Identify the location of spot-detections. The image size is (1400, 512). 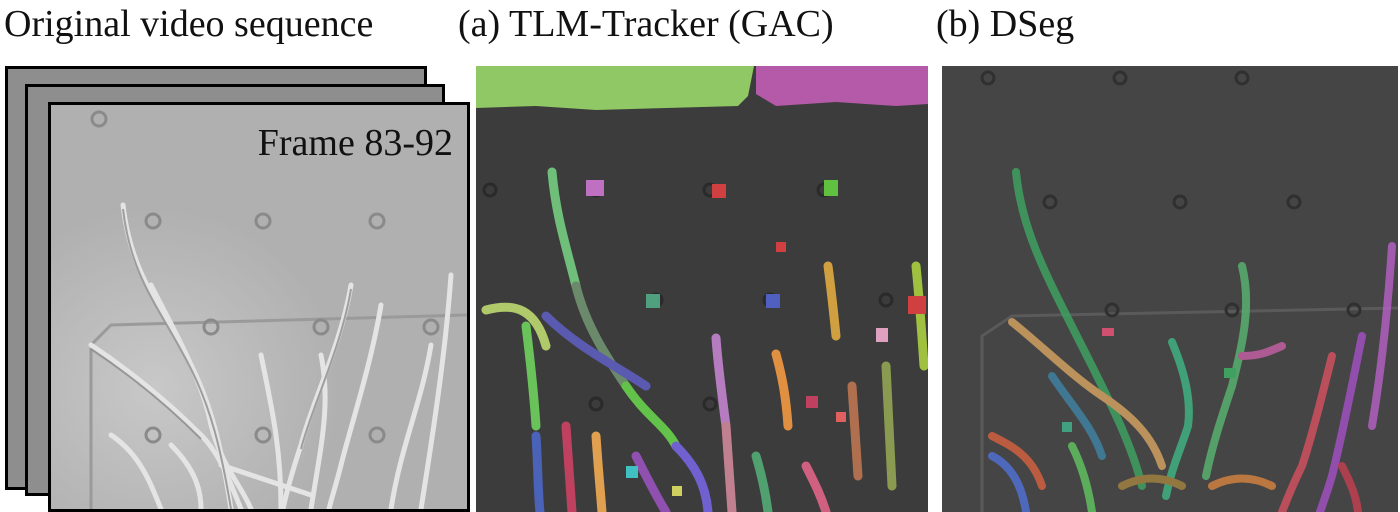
(756, 338).